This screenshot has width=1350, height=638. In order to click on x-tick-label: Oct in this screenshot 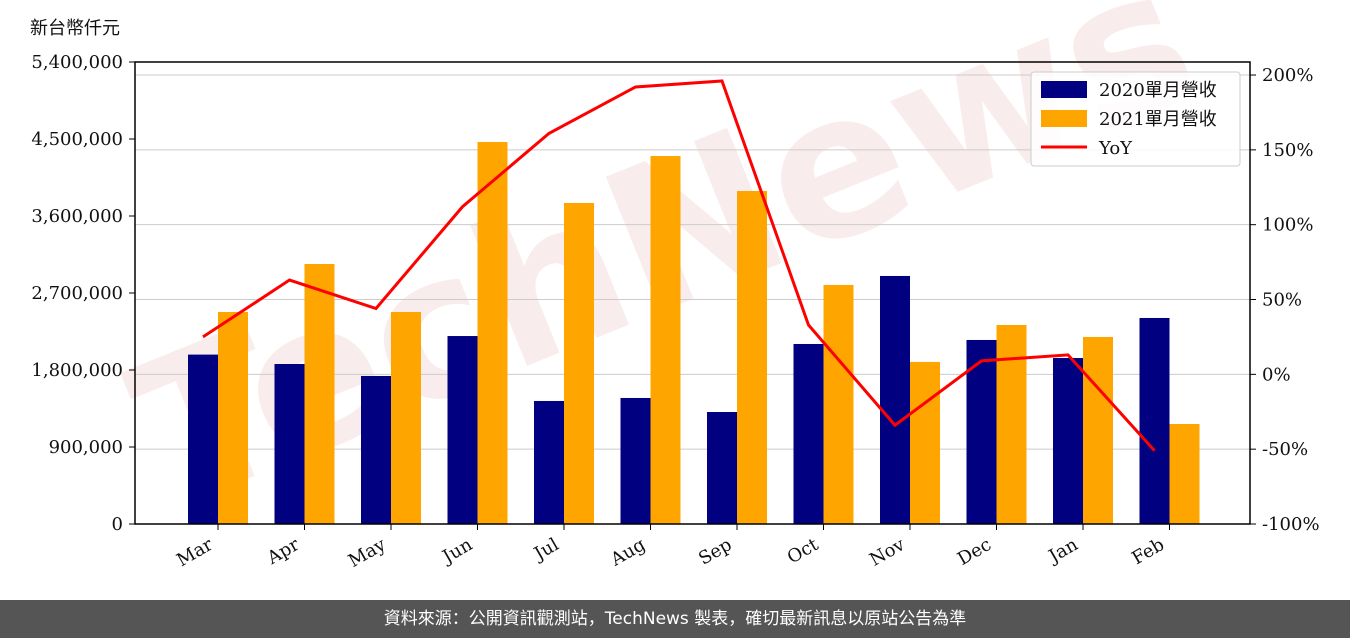, I will do `click(803, 551)`.